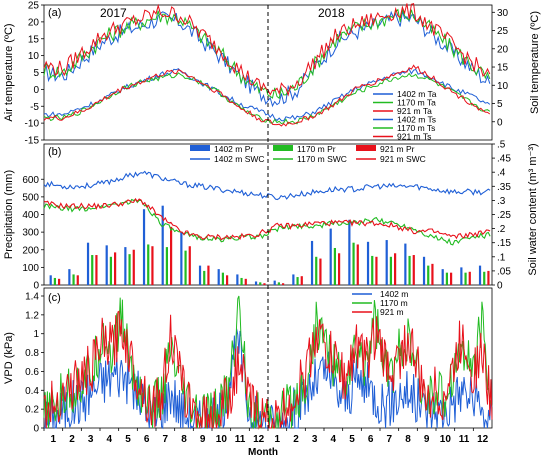  Describe the element at coordinates (503, 13) in the screenshot. I see `y2-tick-label: 30` at that location.